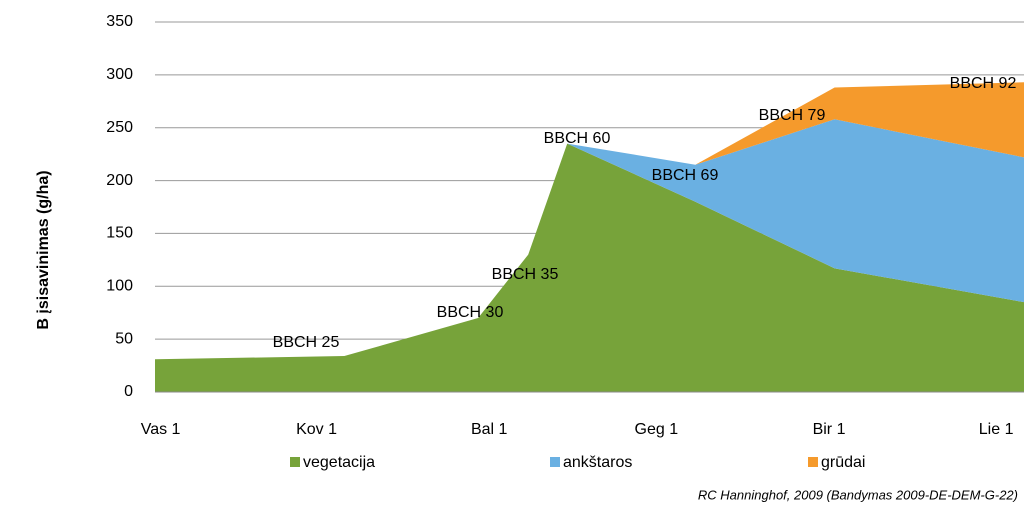 The height and width of the screenshot is (509, 1024). Describe the element at coordinates (489, 429) in the screenshot. I see `x-tick-label: Bal 1` at that location.